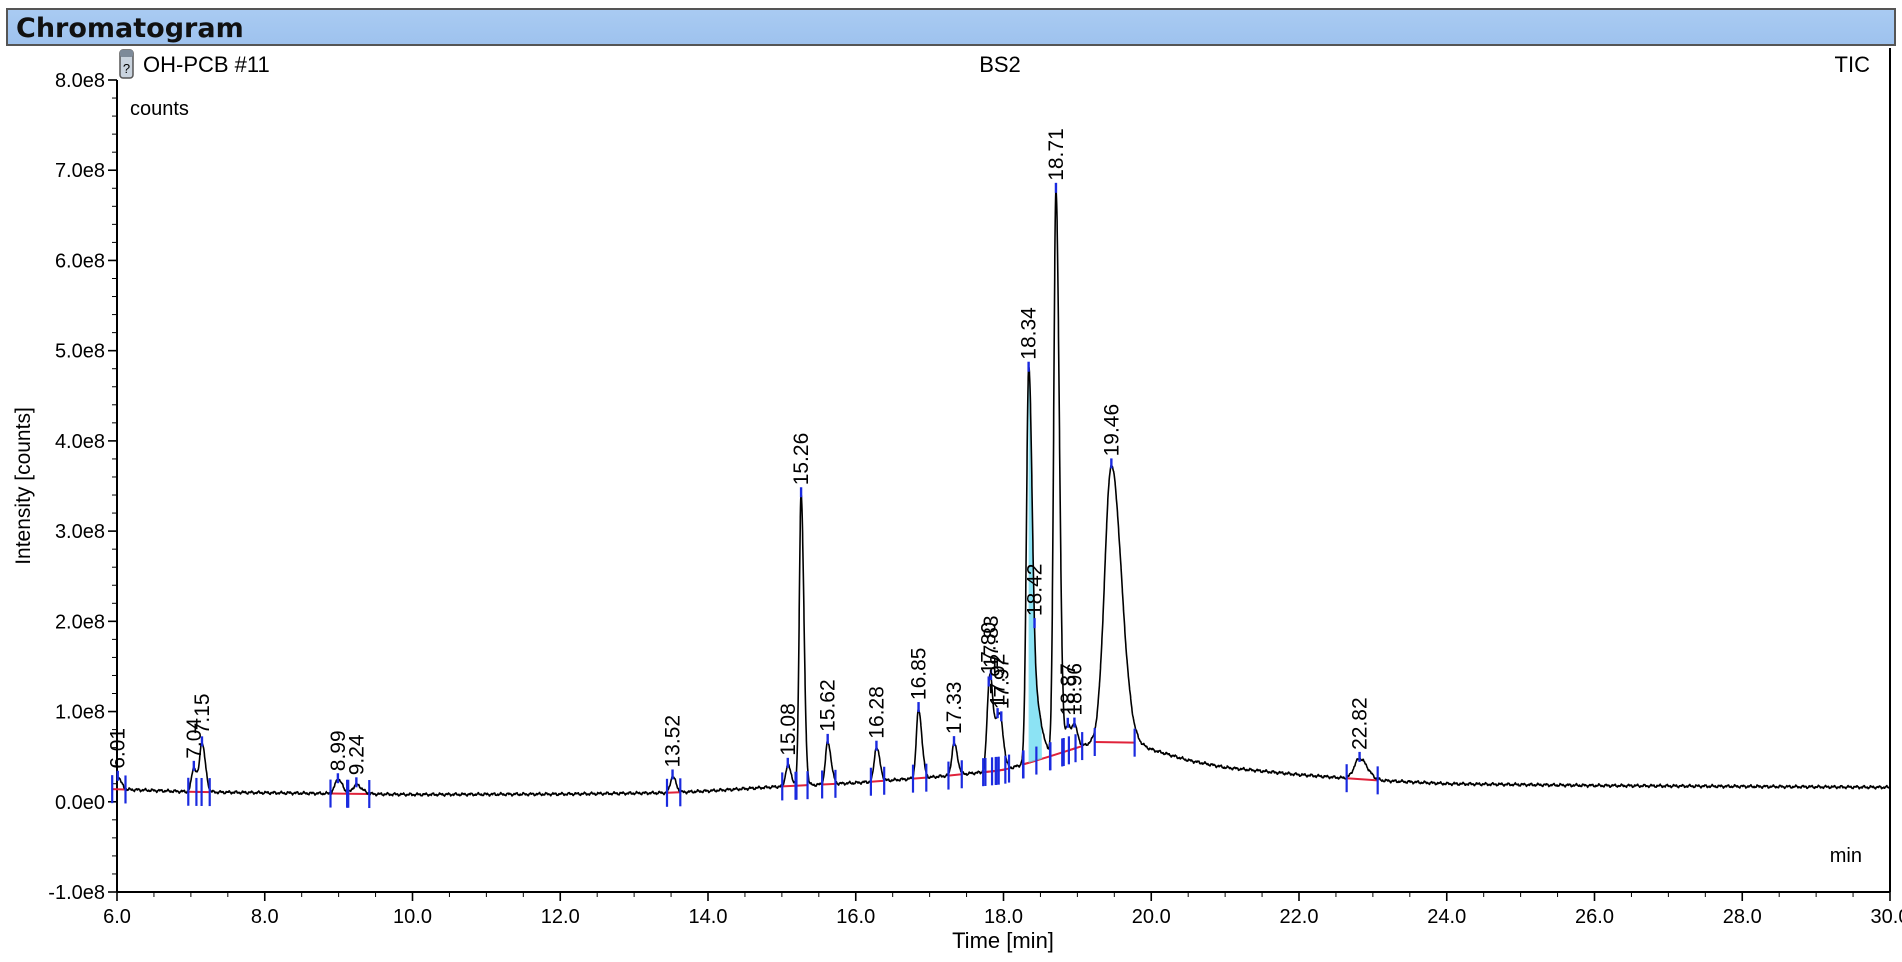  What do you see at coordinates (1111, 430) in the screenshot?
I see `peak-label: 19.46` at bounding box center [1111, 430].